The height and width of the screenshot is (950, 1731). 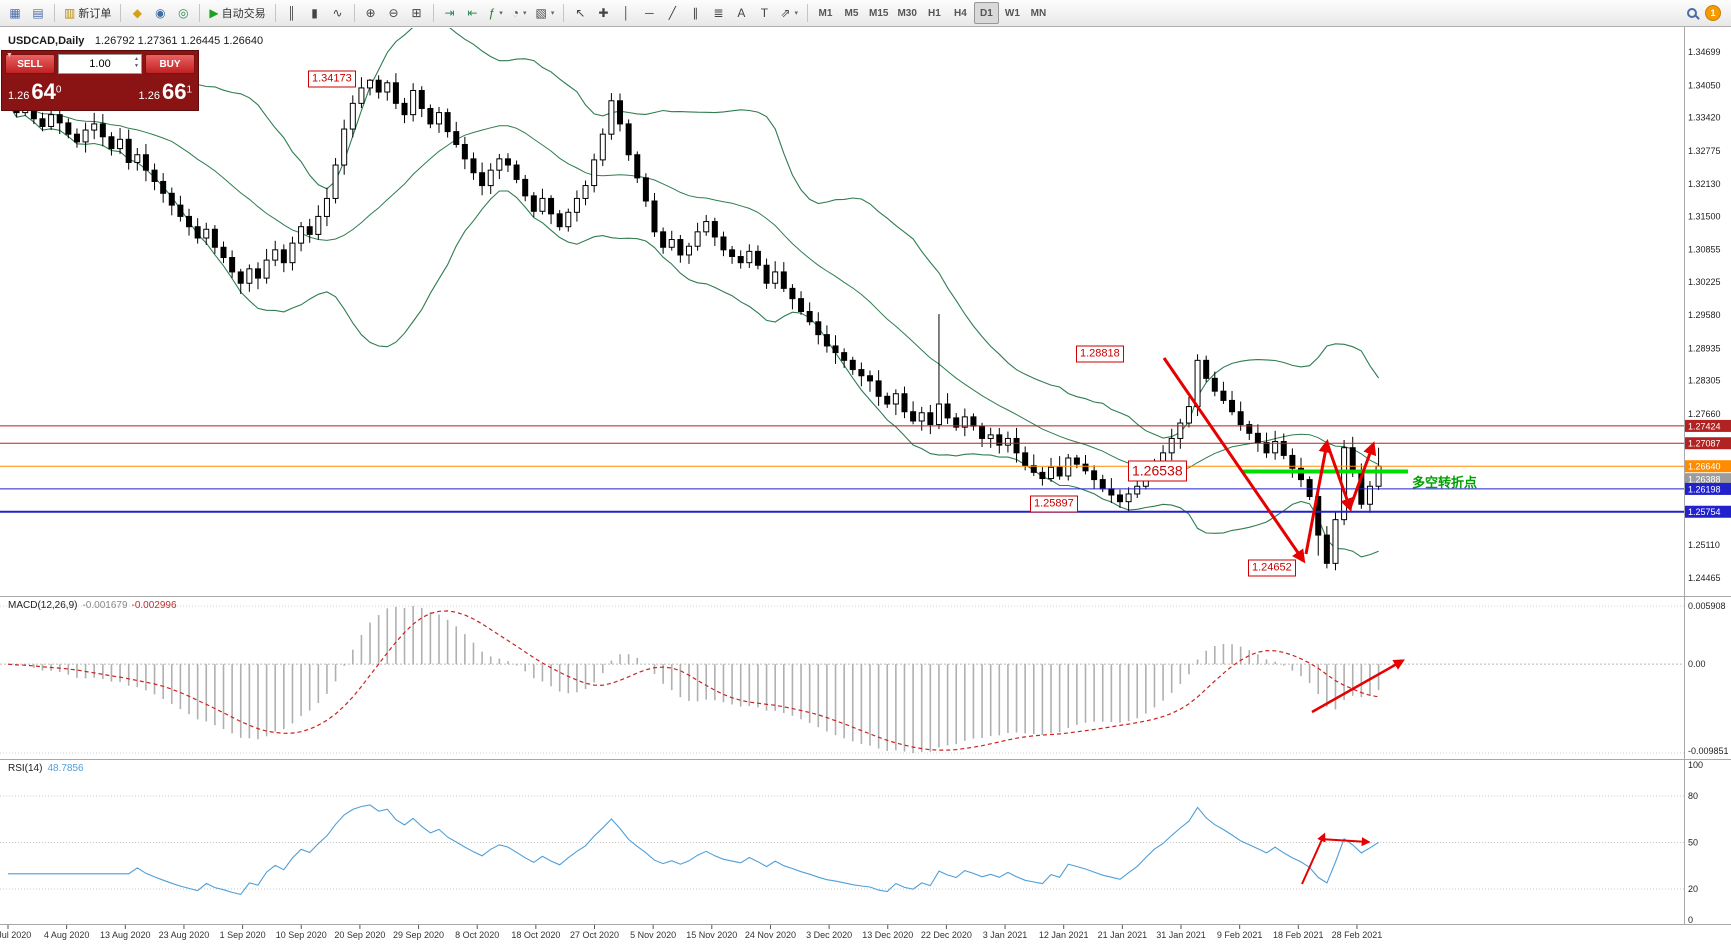 What do you see at coordinates (183, 13) in the screenshot?
I see `community-icon: ◎` at bounding box center [183, 13].